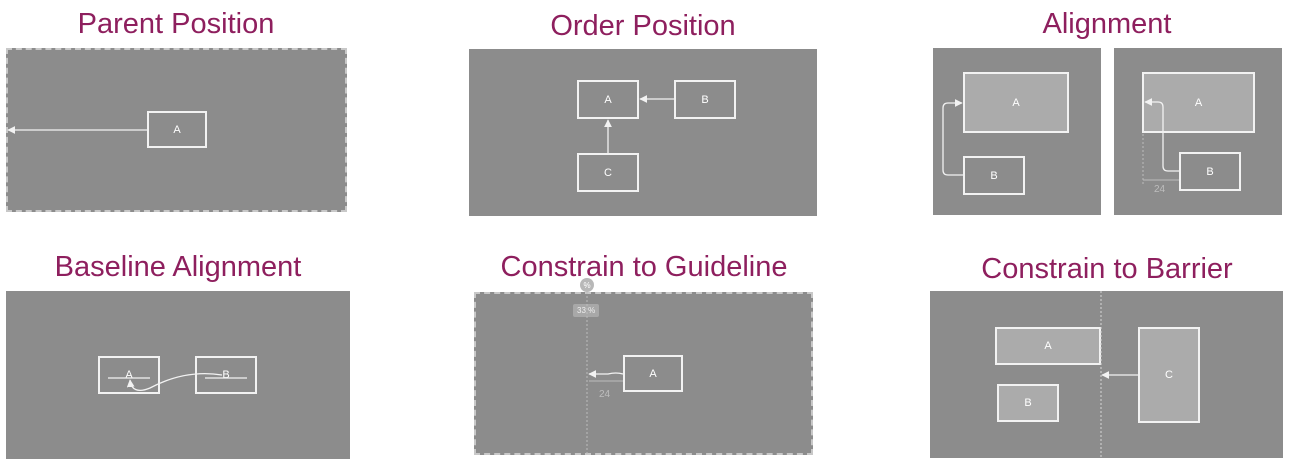 The height and width of the screenshot is (466, 1293). What do you see at coordinates (586, 310) in the screenshot?
I see `guideline-percent-badge: 33 %` at bounding box center [586, 310].